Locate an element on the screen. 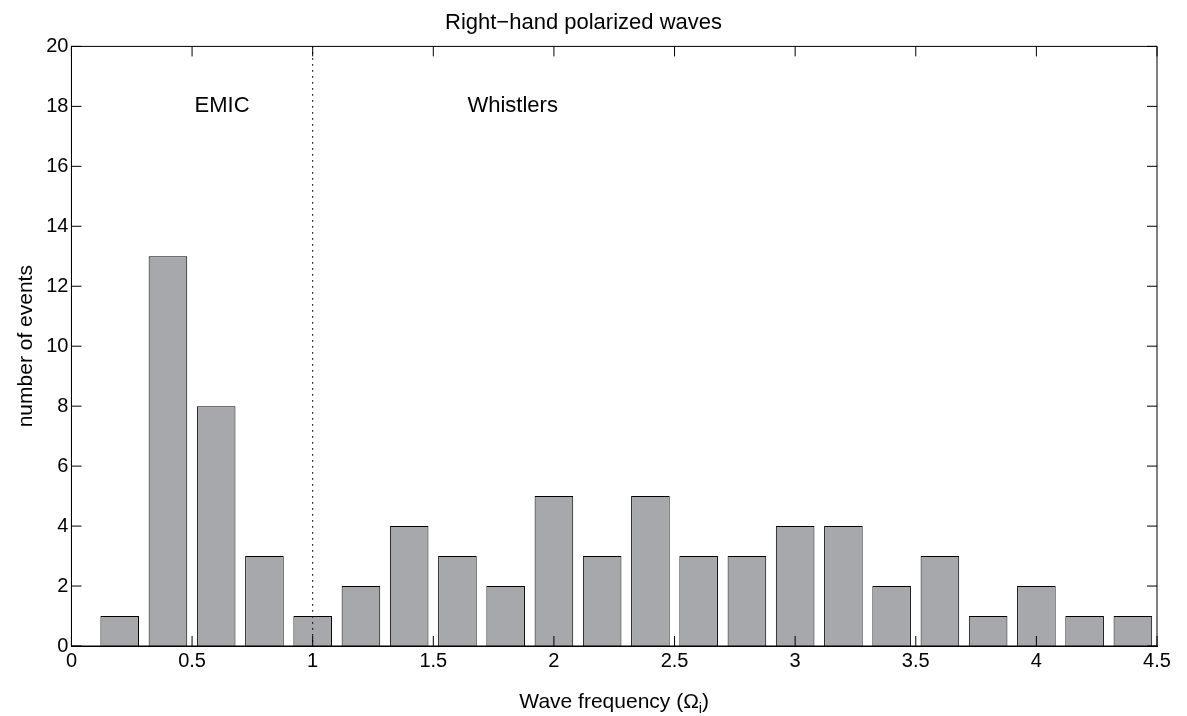  chart-title: Right−hand polarized waves is located at coordinates (583, 22).